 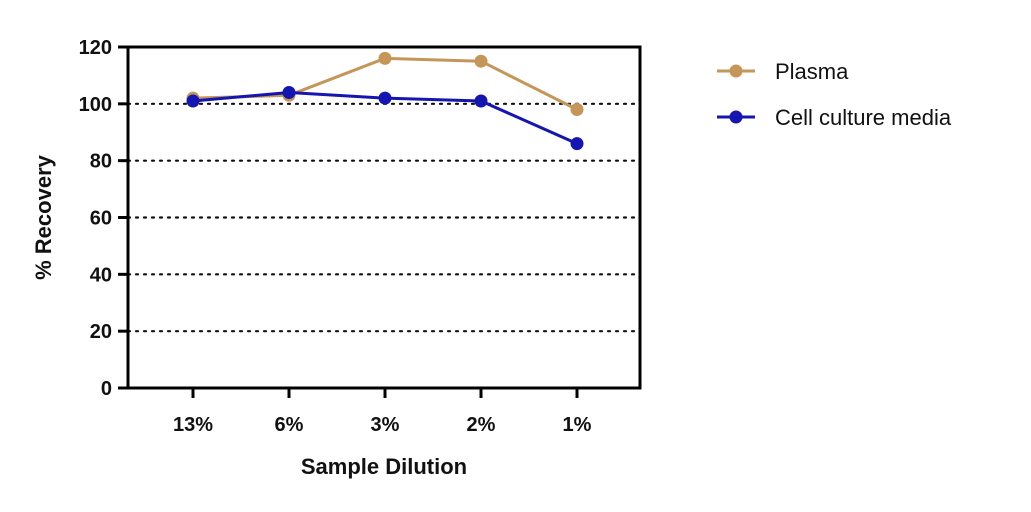 What do you see at coordinates (101, 219) in the screenshot?
I see `y-tick-label-60: 60` at bounding box center [101, 219].